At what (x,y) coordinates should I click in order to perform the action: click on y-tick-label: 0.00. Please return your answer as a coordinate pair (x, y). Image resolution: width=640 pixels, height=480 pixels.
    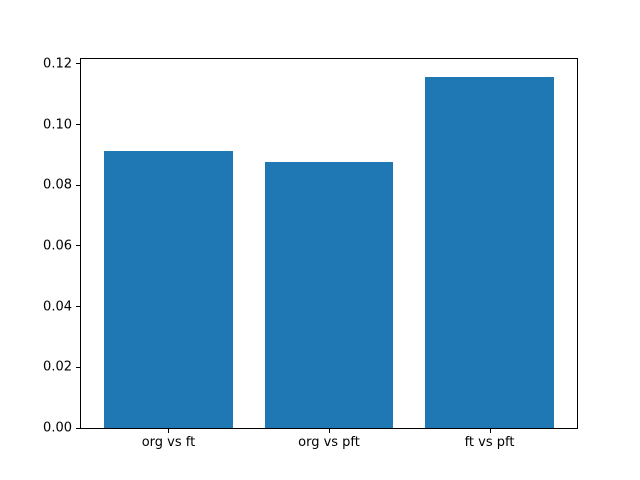
    Looking at the image, I should click on (57, 428).